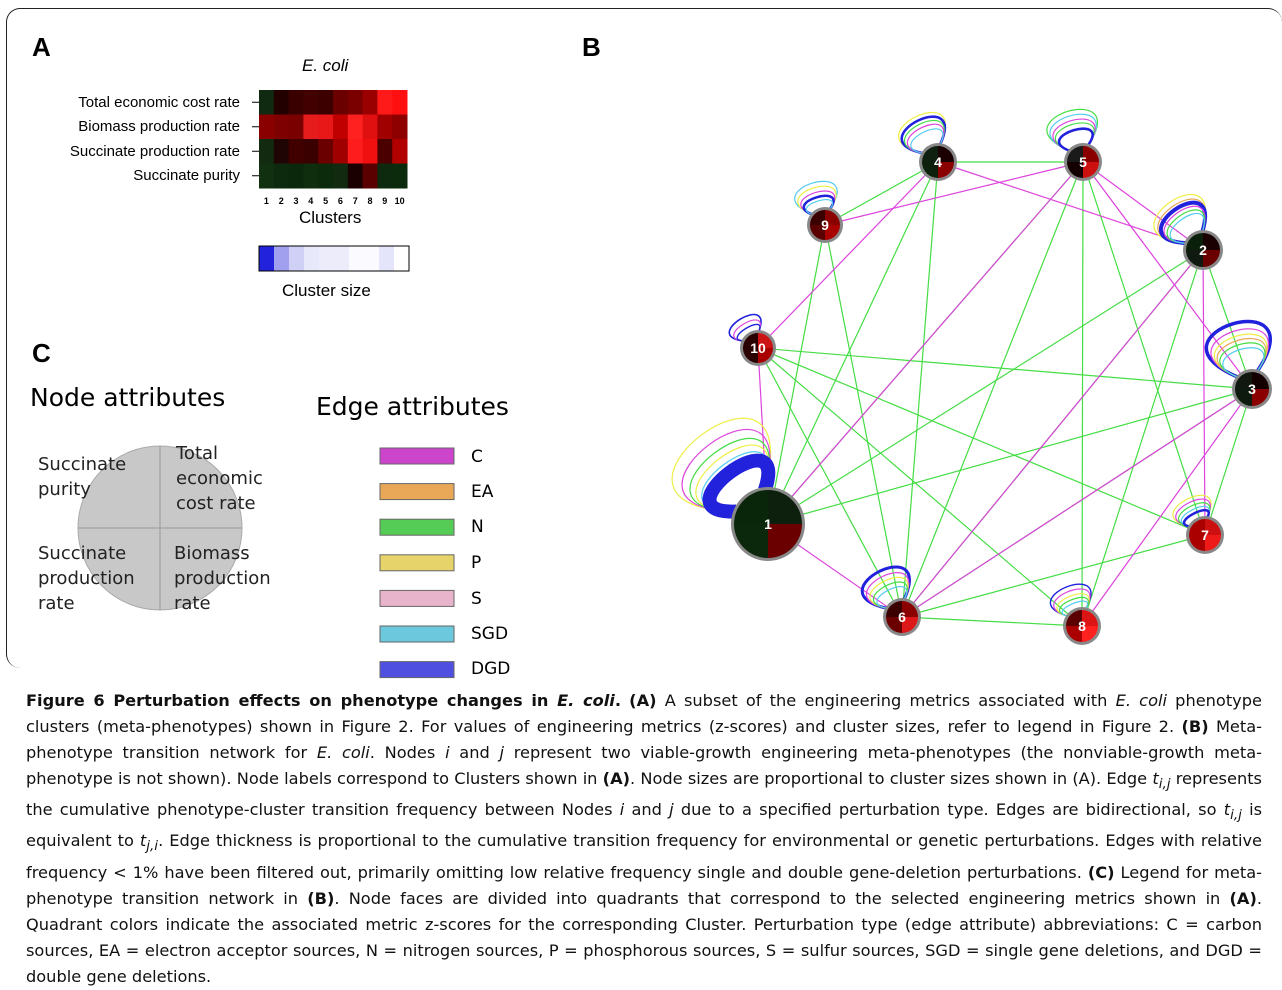 The image size is (1282, 990). What do you see at coordinates (643, 700) in the screenshot?
I see `caption-a-tag: (A)` at bounding box center [643, 700].